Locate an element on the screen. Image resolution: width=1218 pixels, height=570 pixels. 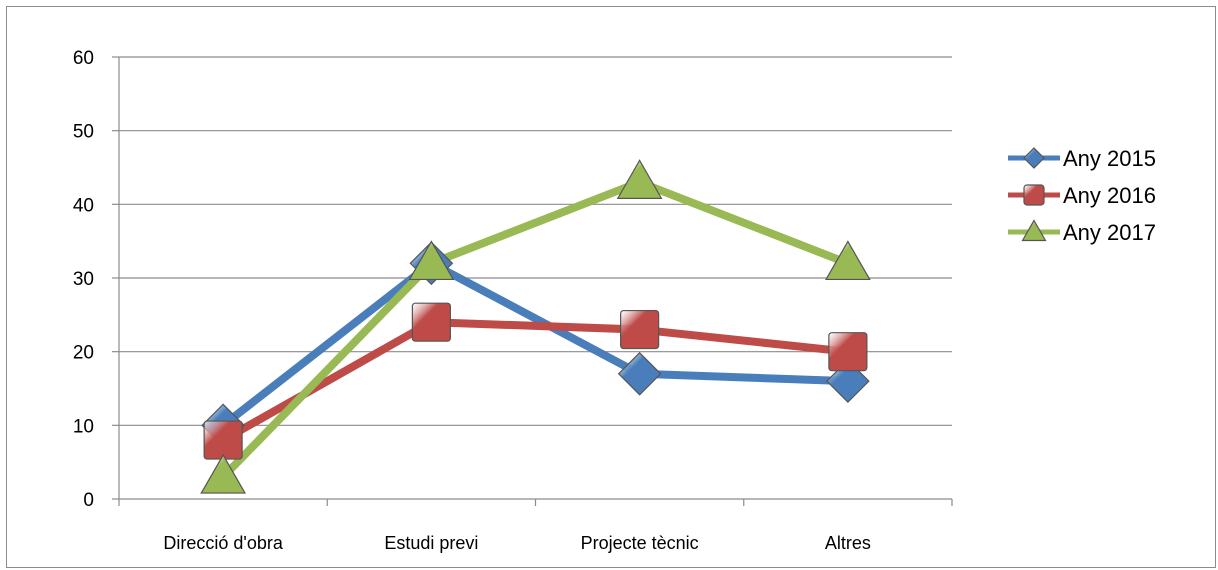
legend: Any 2015 Any 2016 Any 2017 is located at coordinates (1082, 195).